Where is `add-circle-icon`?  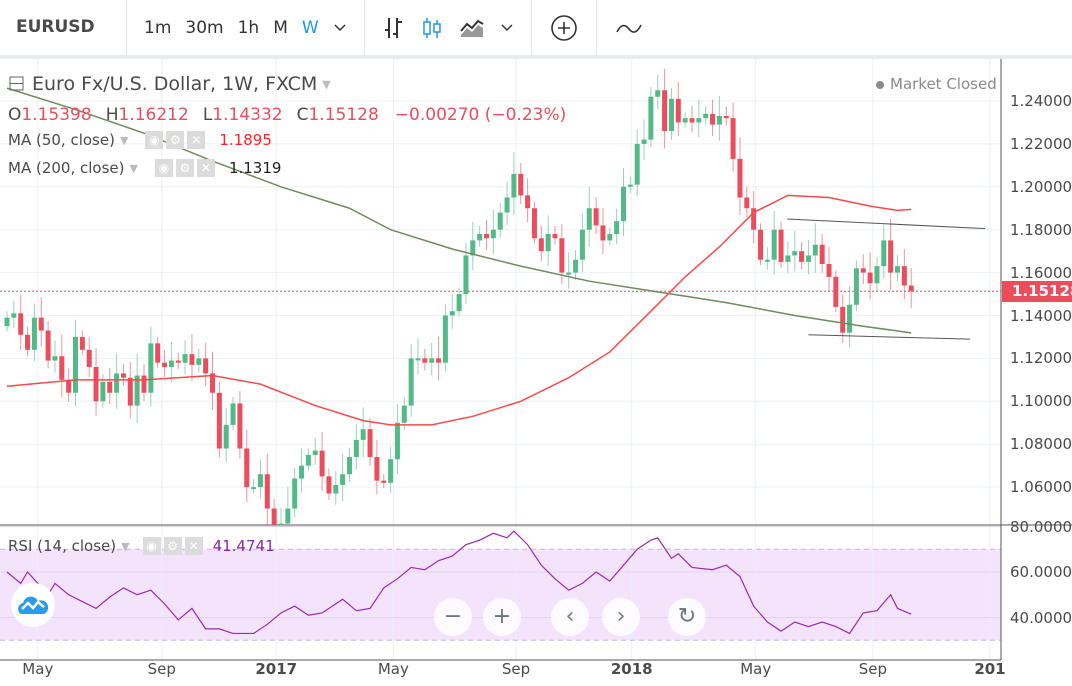
add-circle-icon is located at coordinates (564, 28).